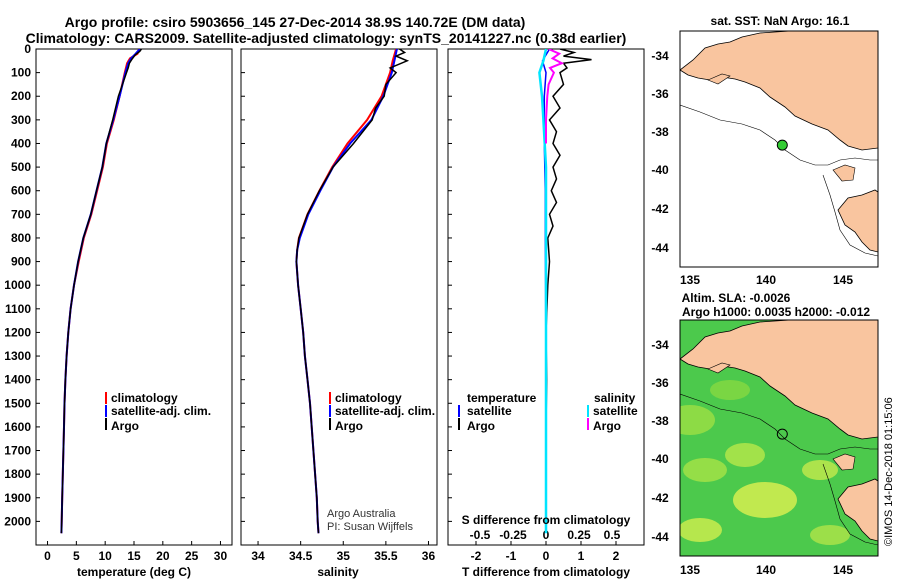 This screenshot has height=580, width=900. What do you see at coordinates (163, 556) in the screenshot?
I see `x-tick-label: 20` at bounding box center [163, 556].